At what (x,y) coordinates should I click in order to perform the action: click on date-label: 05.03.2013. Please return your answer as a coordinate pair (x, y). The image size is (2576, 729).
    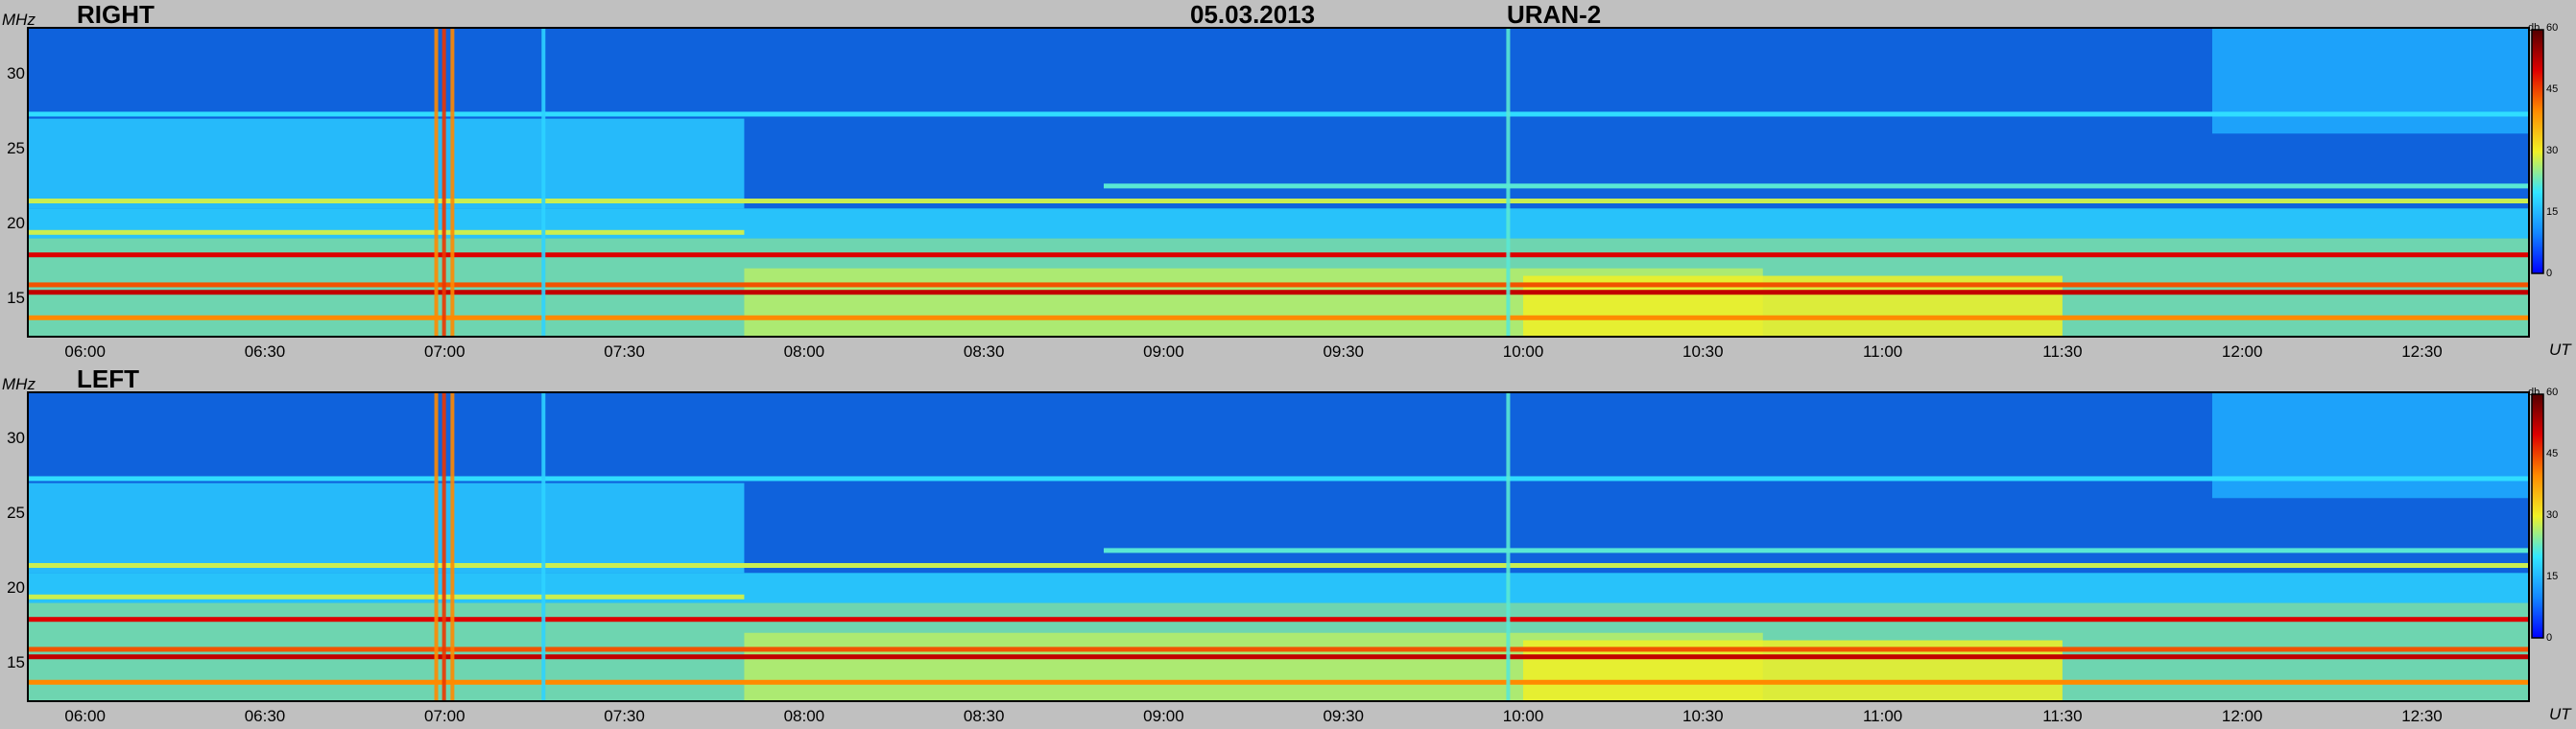
    Looking at the image, I should click on (1253, 14).